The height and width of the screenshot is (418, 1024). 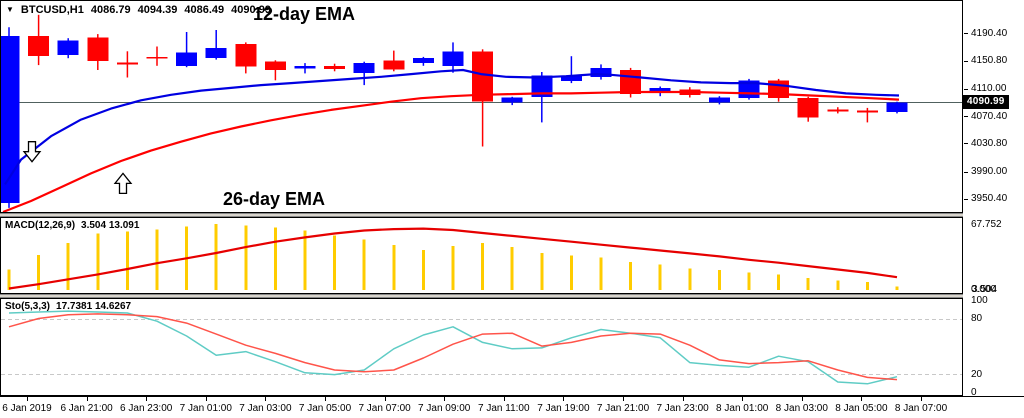 I want to click on stochastic-label: Sto(5,3,3), so click(x=28, y=306).